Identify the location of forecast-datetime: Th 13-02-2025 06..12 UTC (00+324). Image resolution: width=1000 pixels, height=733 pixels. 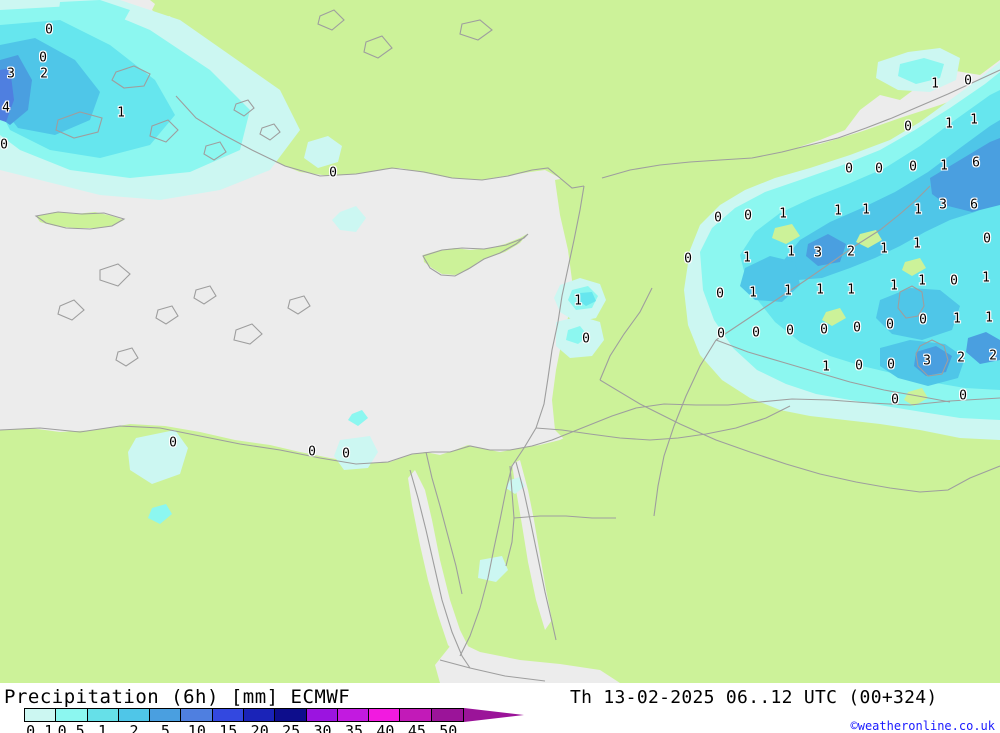
(754, 697).